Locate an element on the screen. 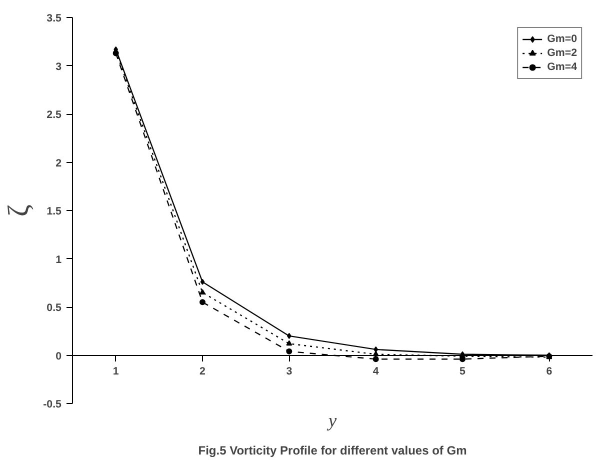  y-axis-title: ζ is located at coordinates (19, 210).